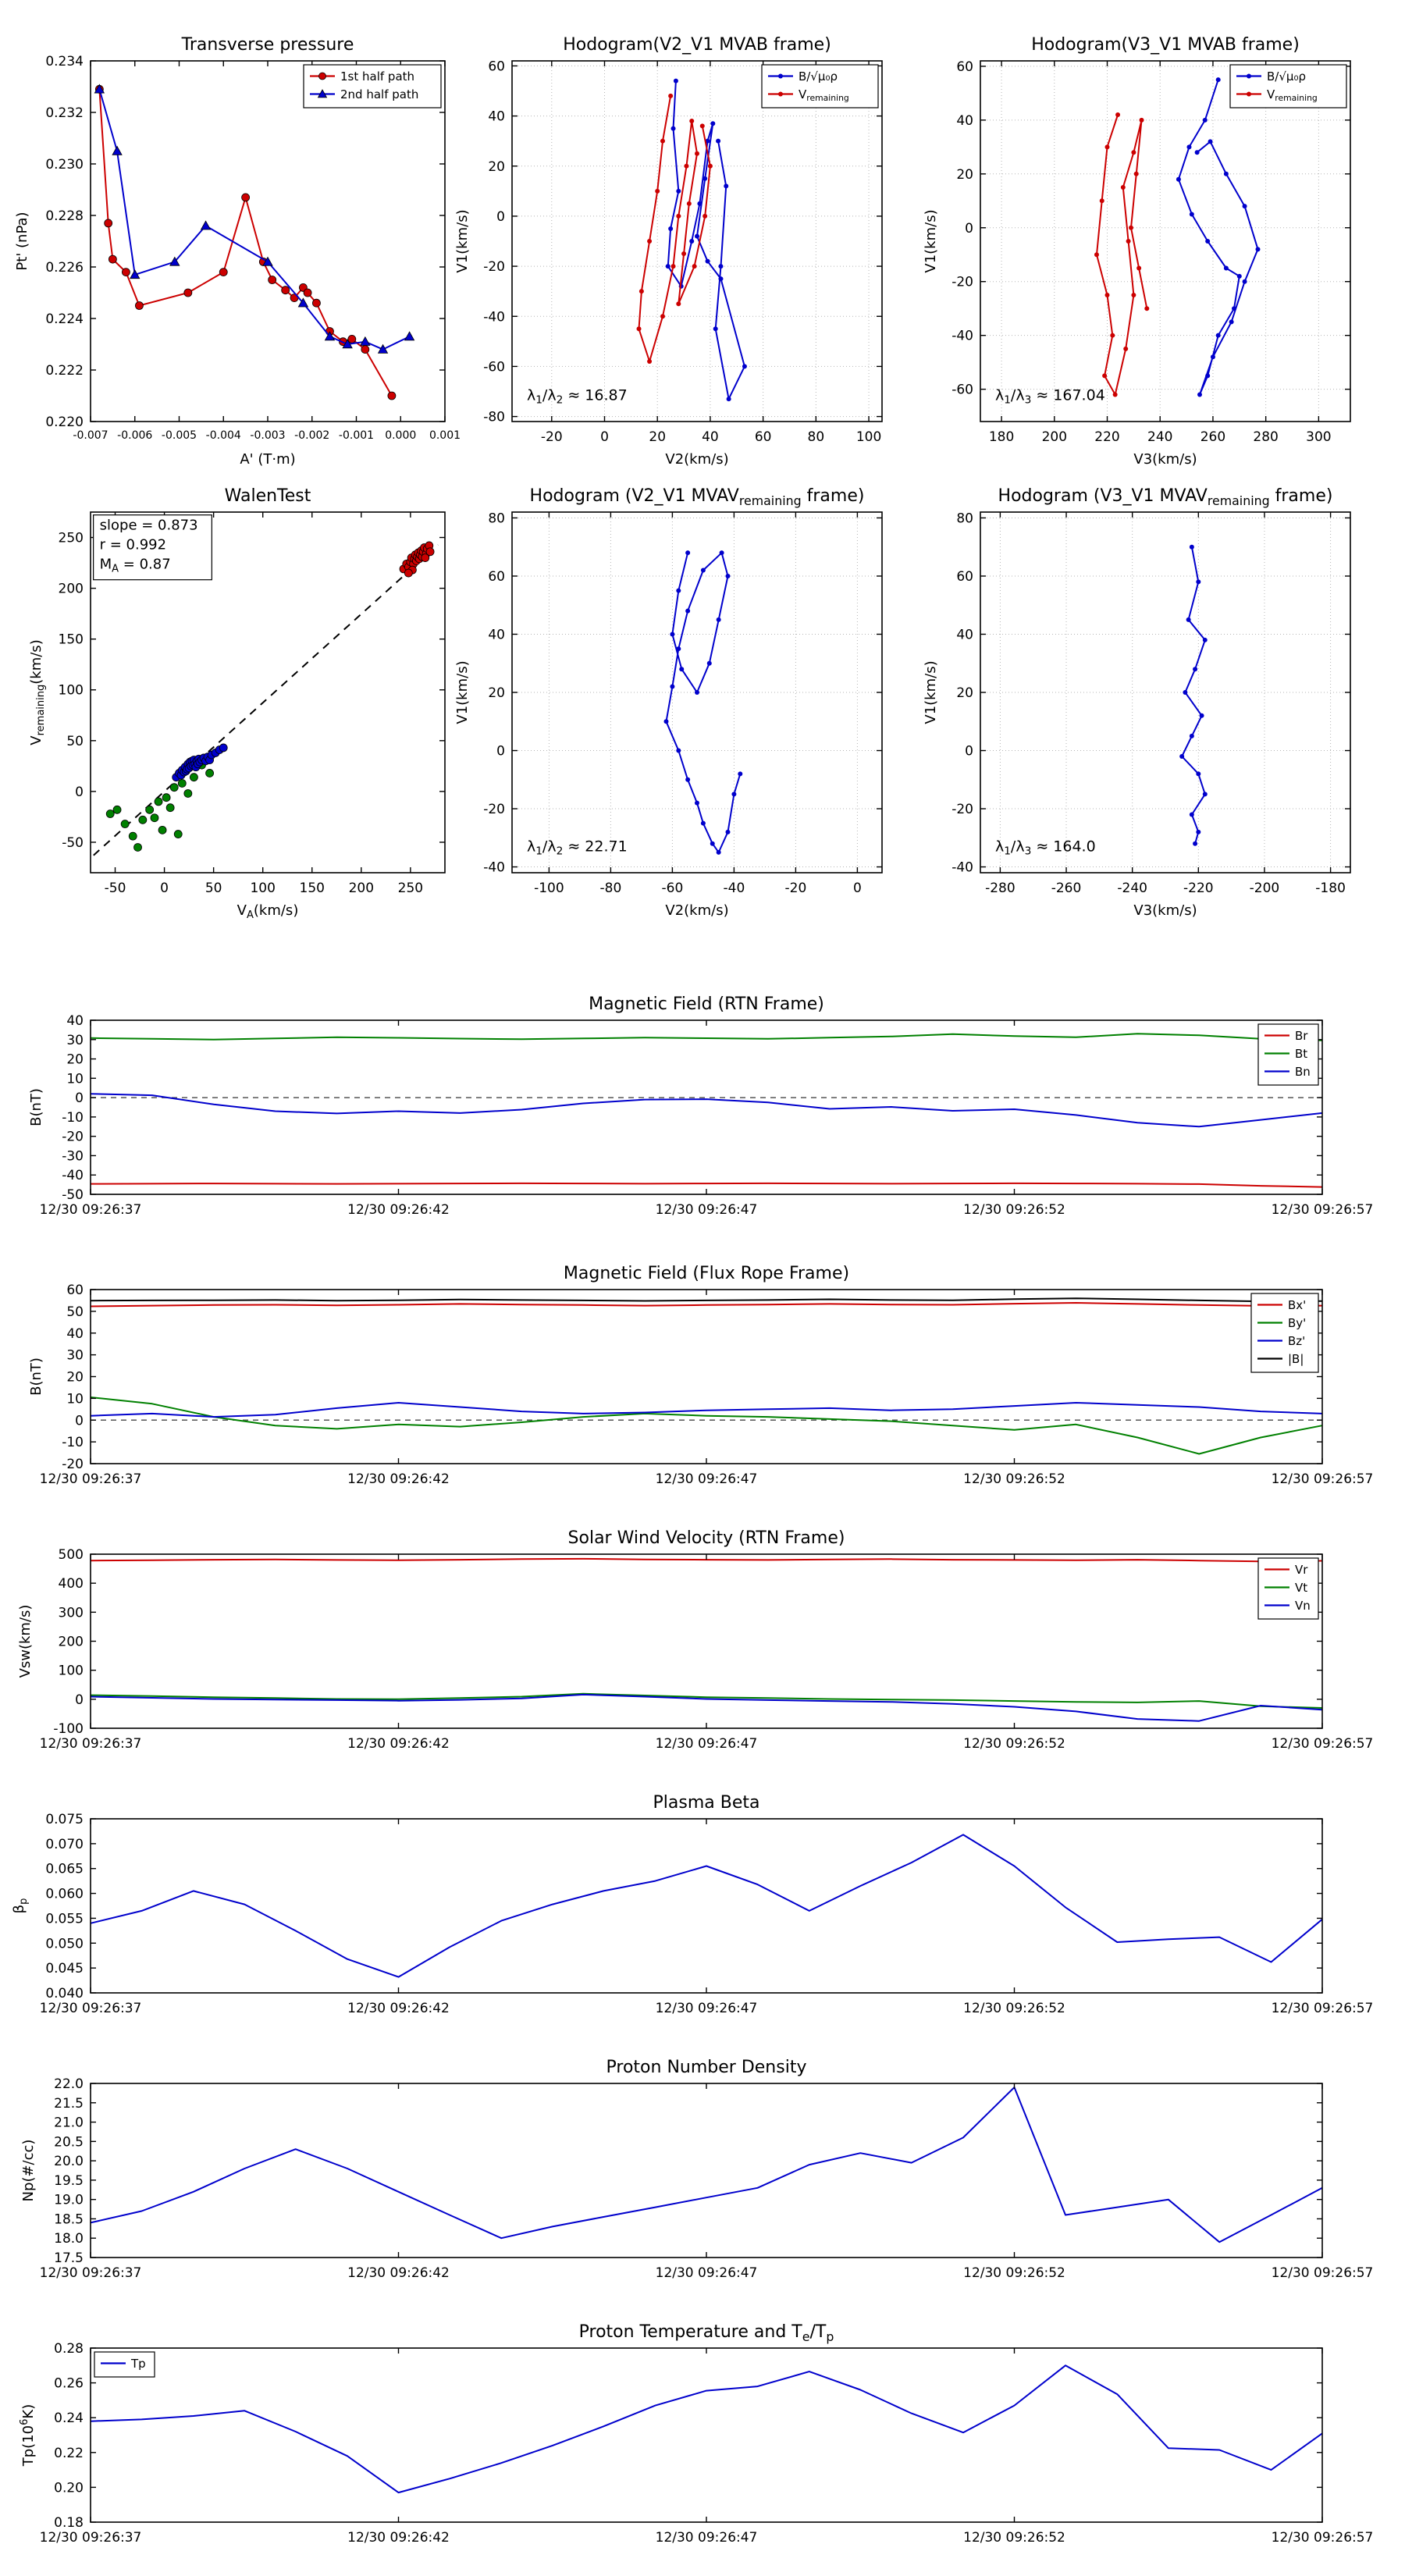 This screenshot has height=2576, width=1405. What do you see at coordinates (73, 843) in the screenshot?
I see `y-tick-label: -50` at bounding box center [73, 843].